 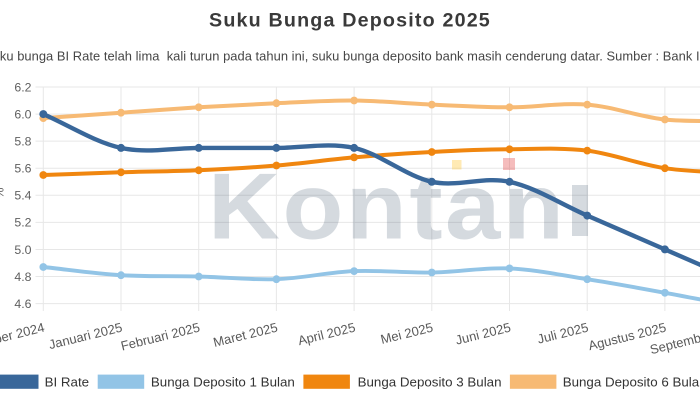 What do you see at coordinates (22, 169) in the screenshot?
I see `svg-text: 5.6` at bounding box center [22, 169].